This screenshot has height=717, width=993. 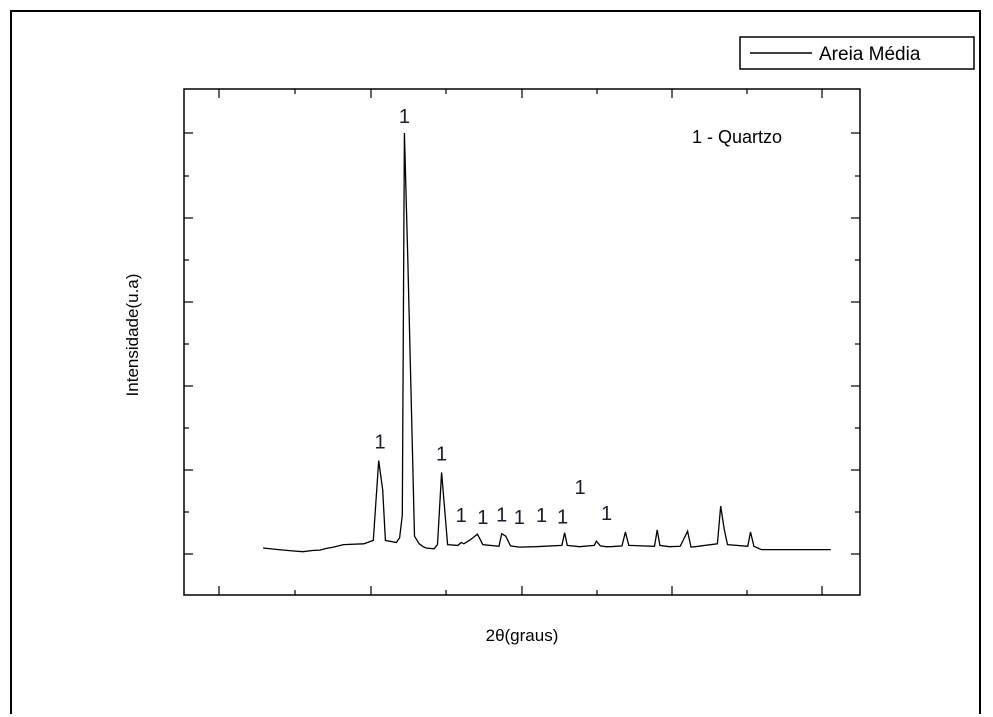 I want to click on y-axis-label: Intensidade(u.a), so click(x=132, y=335).